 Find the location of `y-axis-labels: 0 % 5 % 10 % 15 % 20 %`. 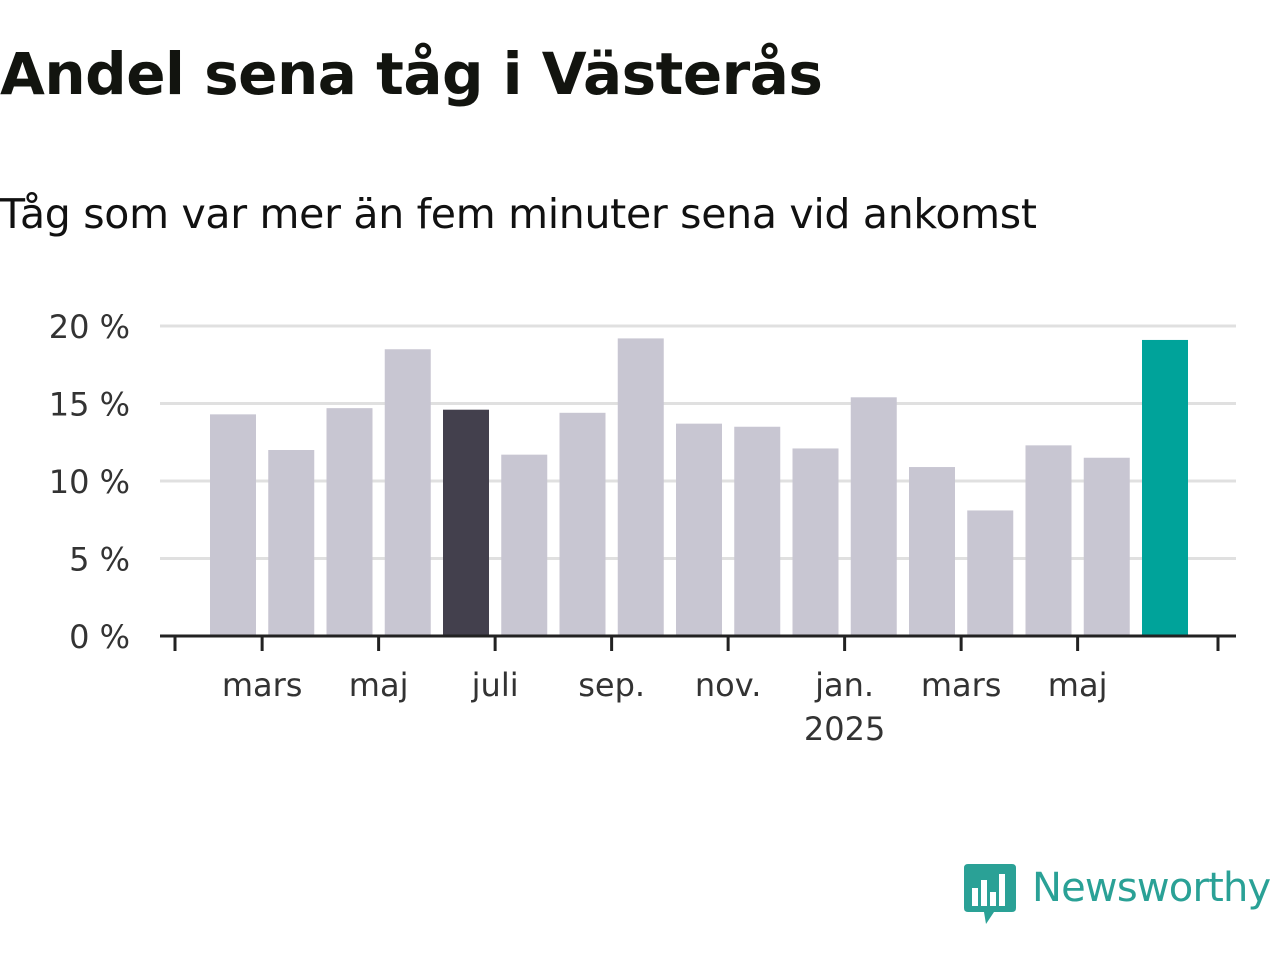

y-axis-labels: 0 % 5 % 10 % 15 % 20 % is located at coordinates (89, 482).